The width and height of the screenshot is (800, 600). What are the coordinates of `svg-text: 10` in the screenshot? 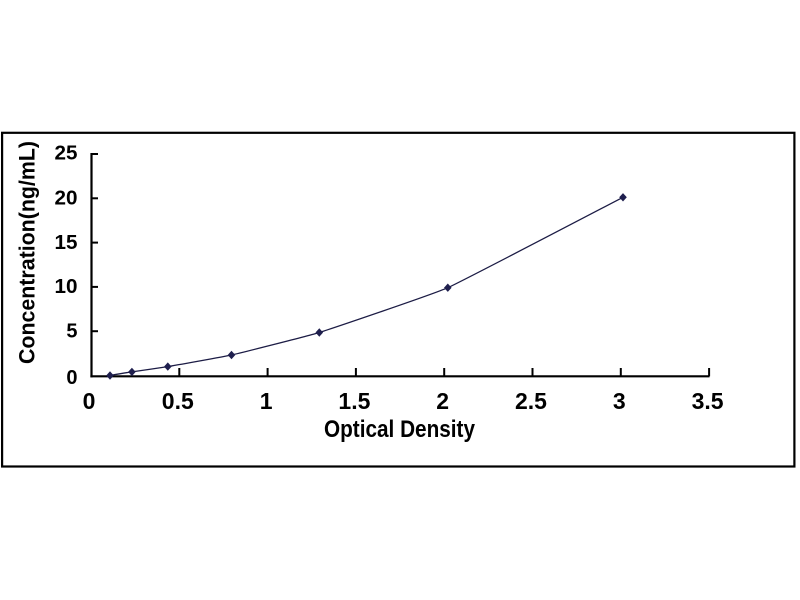 It's located at (66, 287).